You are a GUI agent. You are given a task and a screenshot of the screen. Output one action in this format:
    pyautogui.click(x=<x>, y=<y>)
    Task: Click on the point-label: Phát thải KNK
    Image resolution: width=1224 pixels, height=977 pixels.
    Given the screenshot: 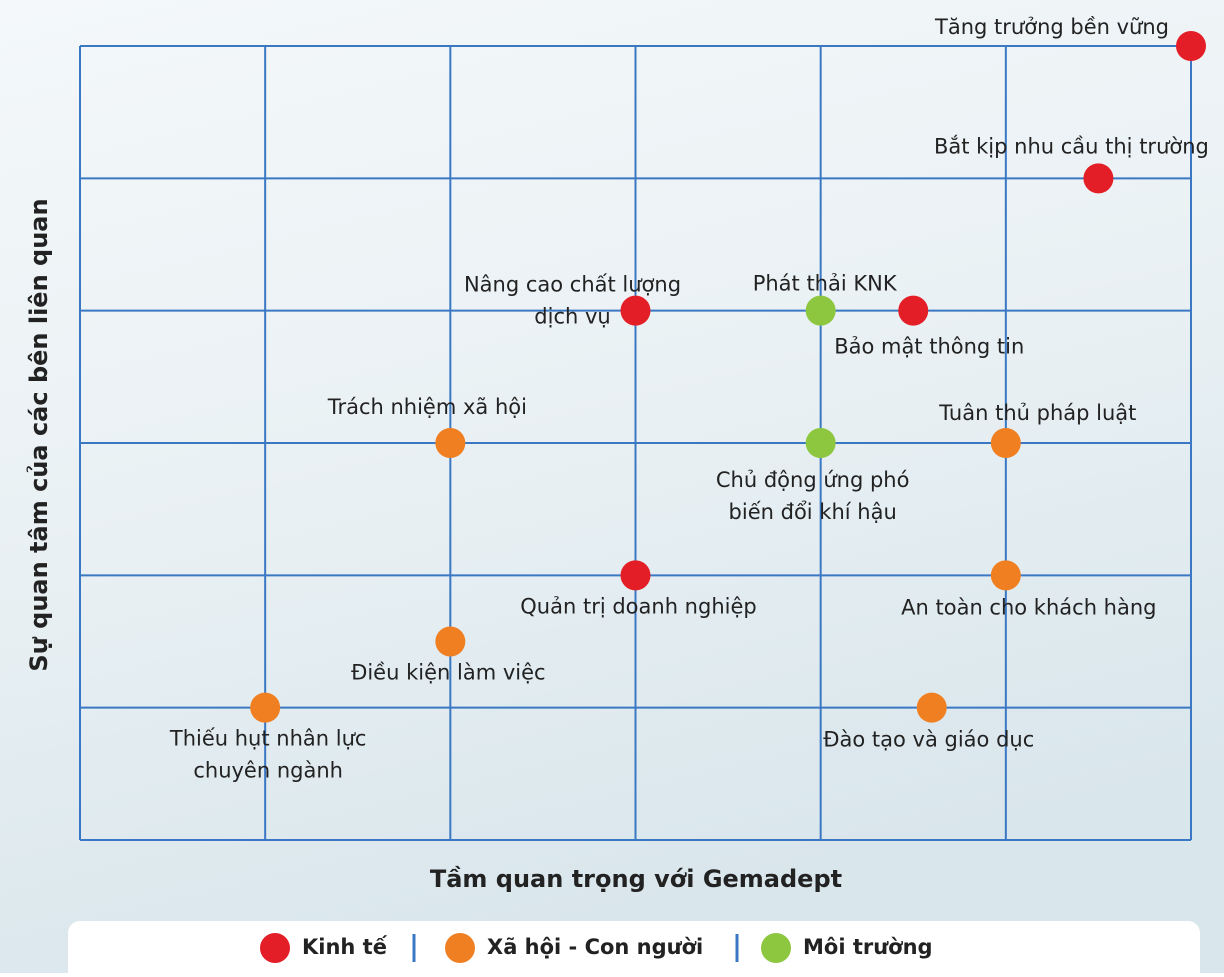 What is the action you would take?
    pyautogui.click(x=825, y=284)
    